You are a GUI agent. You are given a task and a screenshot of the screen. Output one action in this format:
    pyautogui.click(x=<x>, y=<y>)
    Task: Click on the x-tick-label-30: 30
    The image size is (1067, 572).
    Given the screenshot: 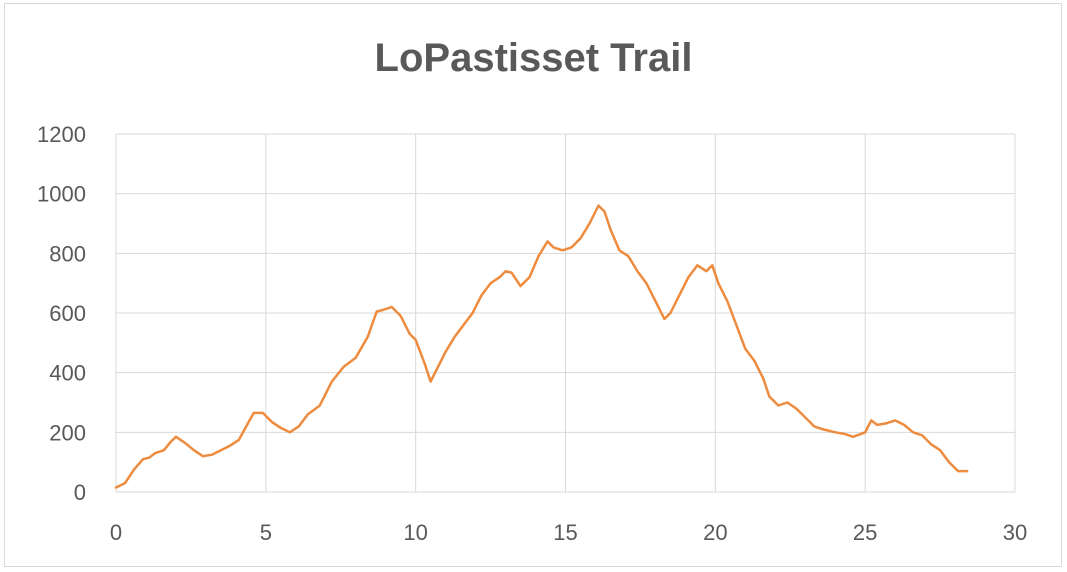 What is the action you would take?
    pyautogui.click(x=1015, y=532)
    